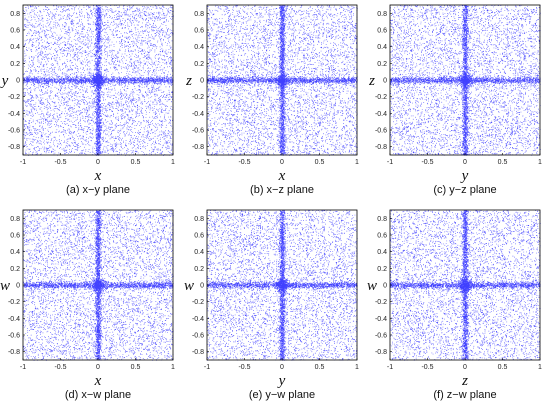 This screenshot has width=550, height=401. I want to click on panel-caption: (c) y−z plane, so click(464, 190).